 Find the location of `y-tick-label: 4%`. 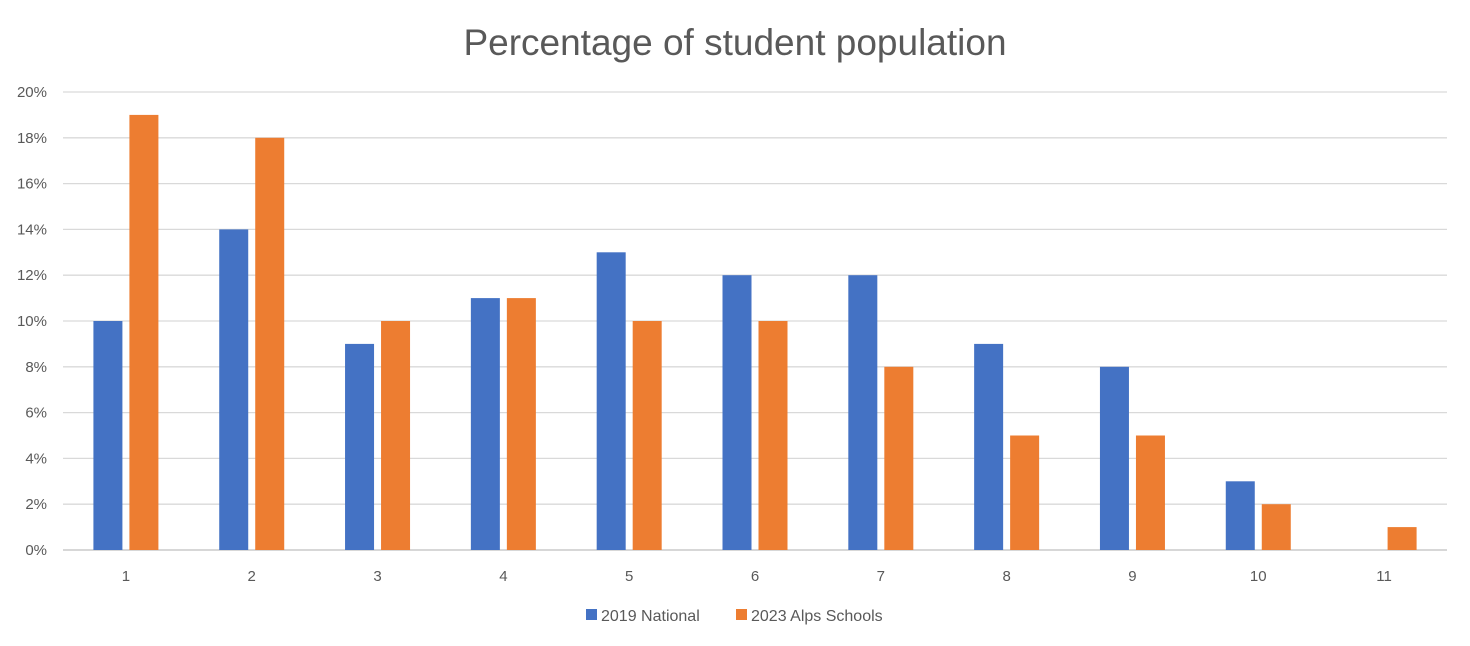

y-tick-label: 4% is located at coordinates (36, 458).